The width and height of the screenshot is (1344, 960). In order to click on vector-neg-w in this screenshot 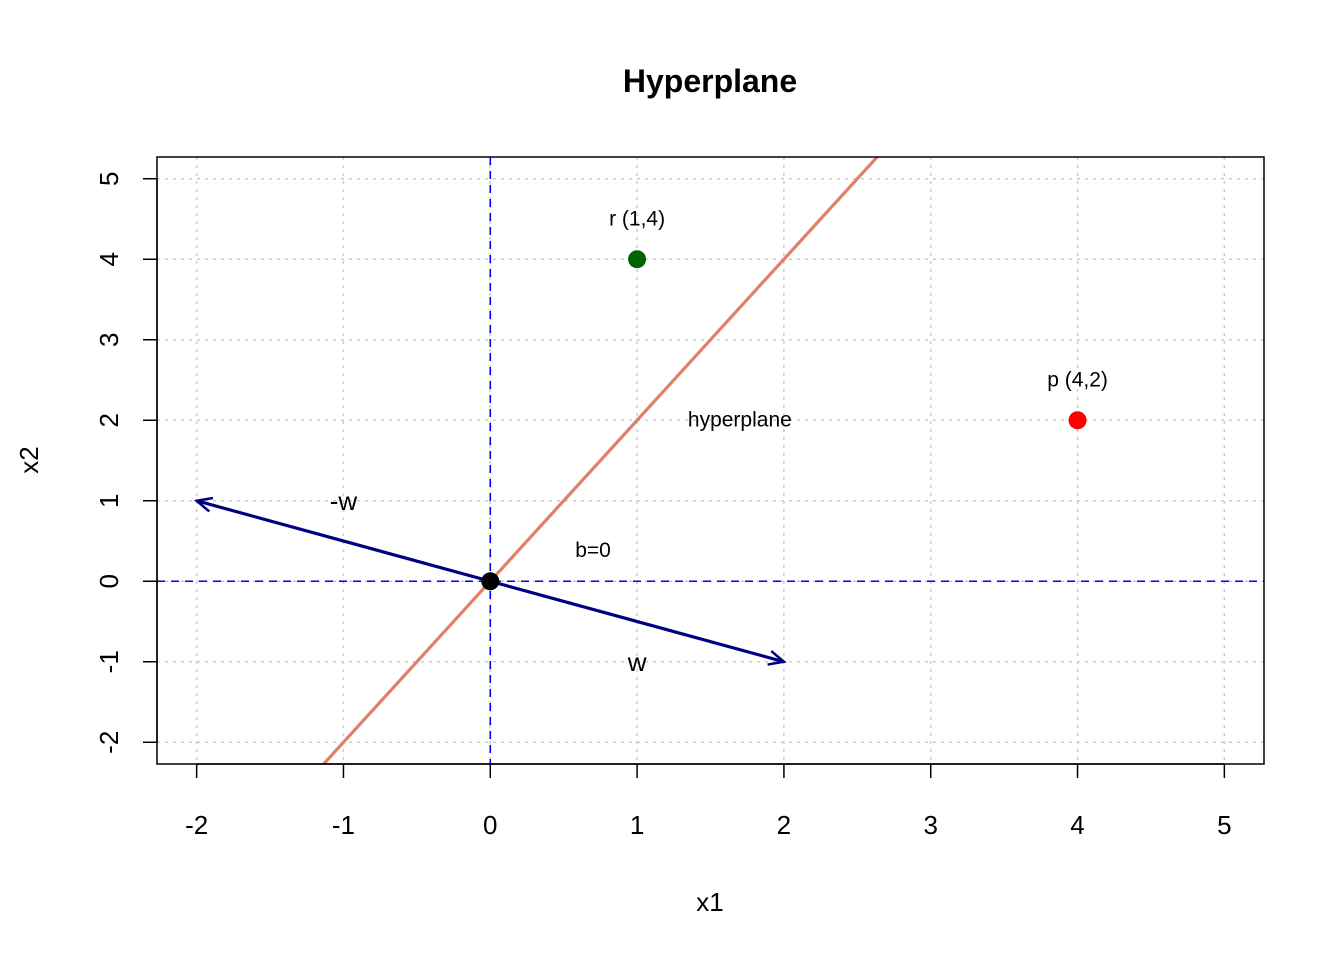, I will do `click(342, 539)`.